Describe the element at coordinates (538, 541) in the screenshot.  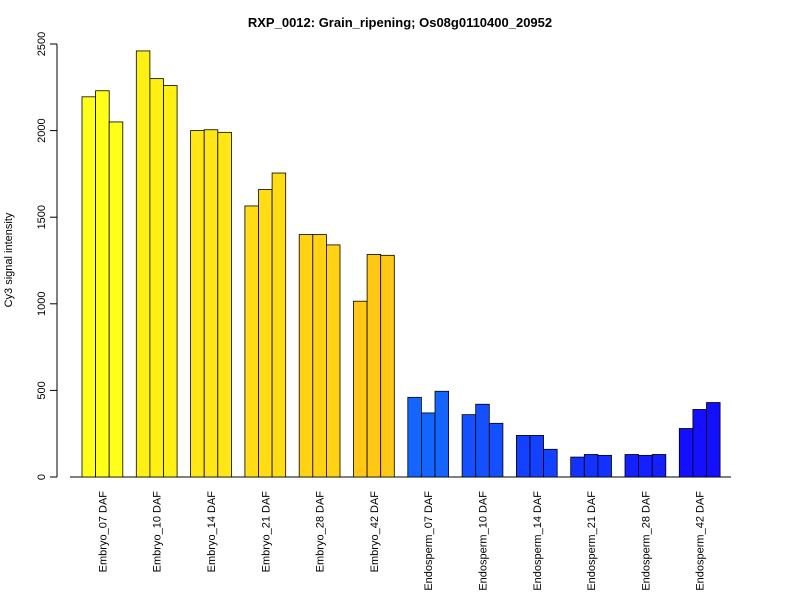
I see `x-category-label: Endosperm_14 DAF` at that location.